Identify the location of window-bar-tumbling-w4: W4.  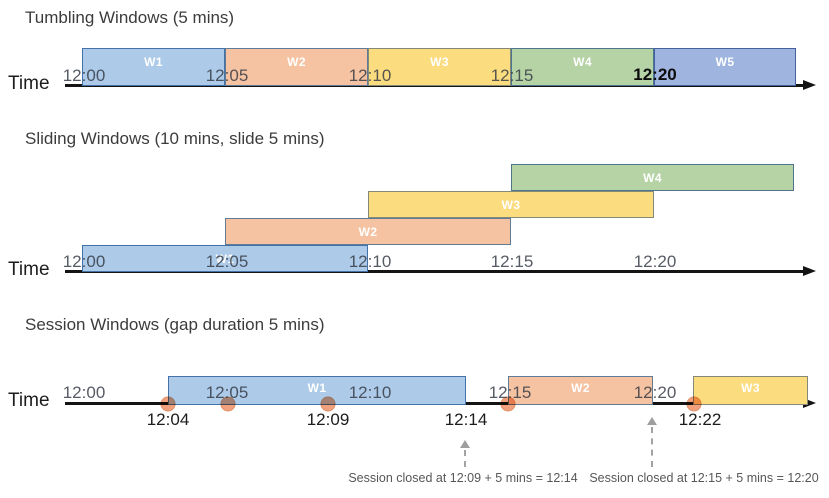
(582, 67).